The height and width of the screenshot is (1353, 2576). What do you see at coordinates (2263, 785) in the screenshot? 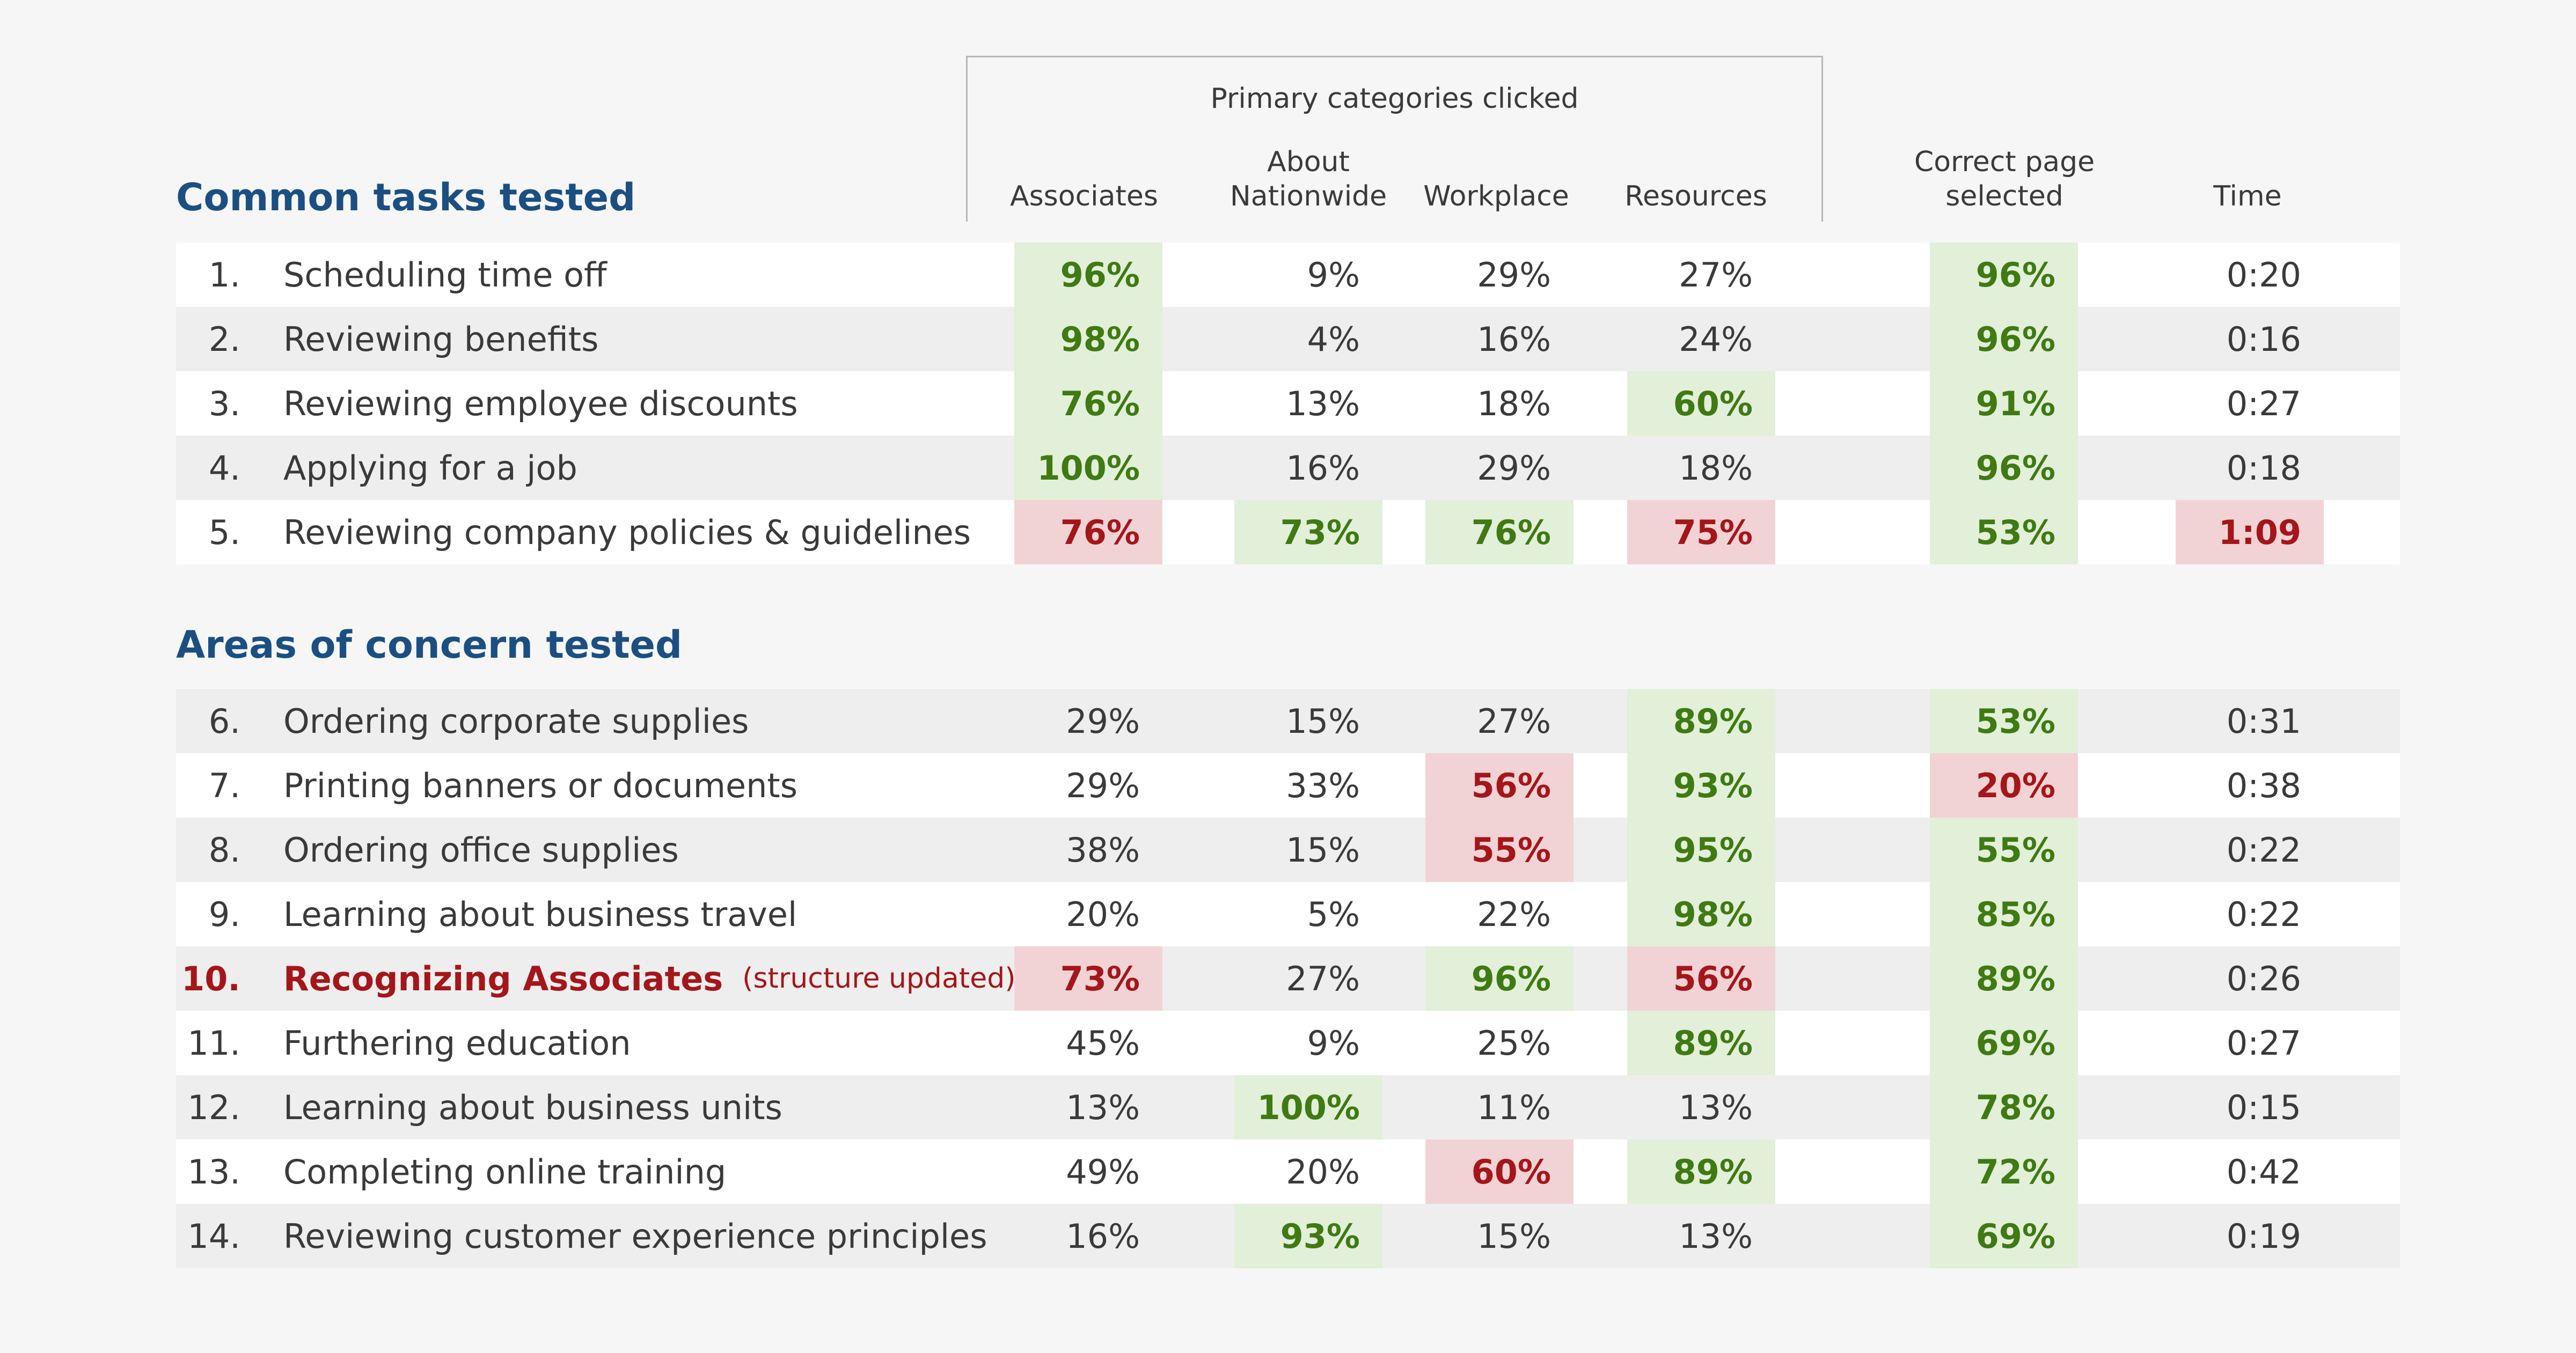
I see `cell-time: 0:38` at bounding box center [2263, 785].